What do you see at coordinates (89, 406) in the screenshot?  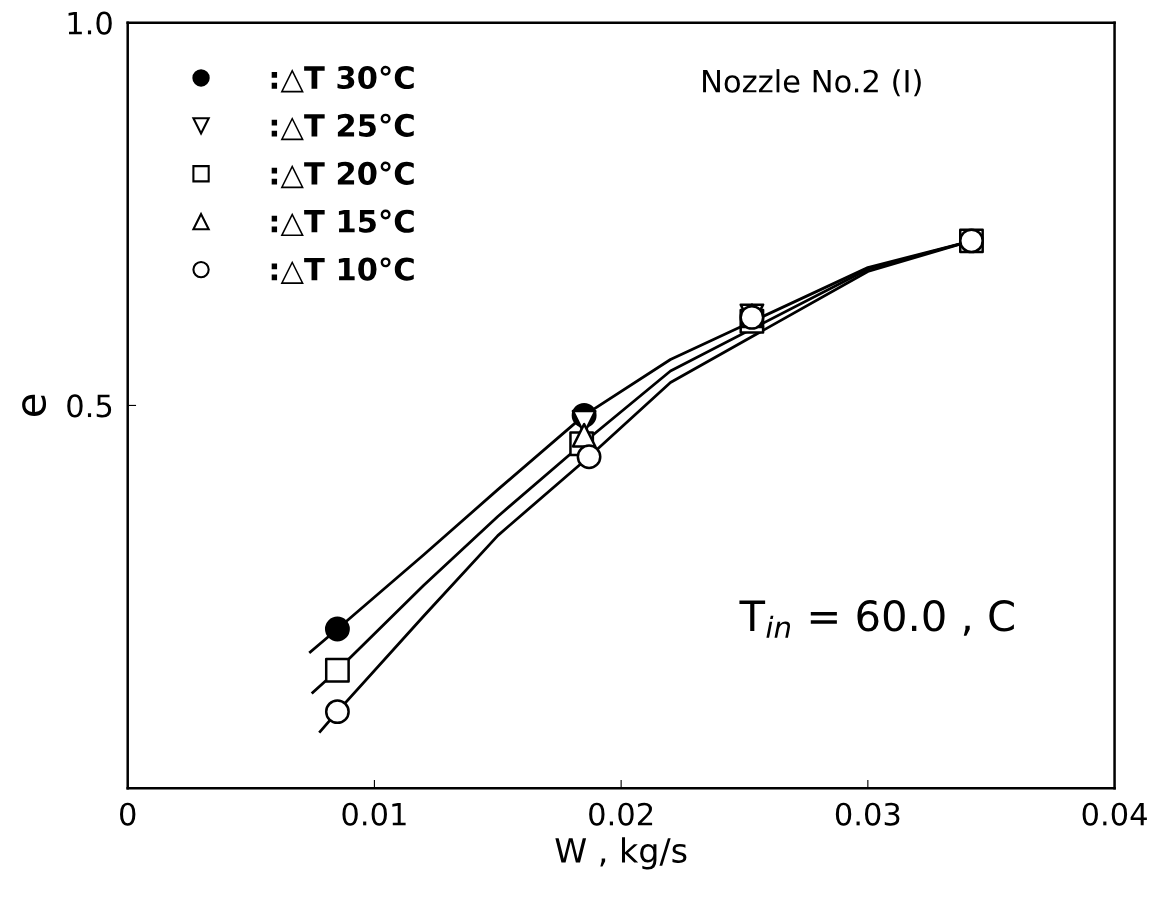 I see `y-tick-label: 0.5` at bounding box center [89, 406].